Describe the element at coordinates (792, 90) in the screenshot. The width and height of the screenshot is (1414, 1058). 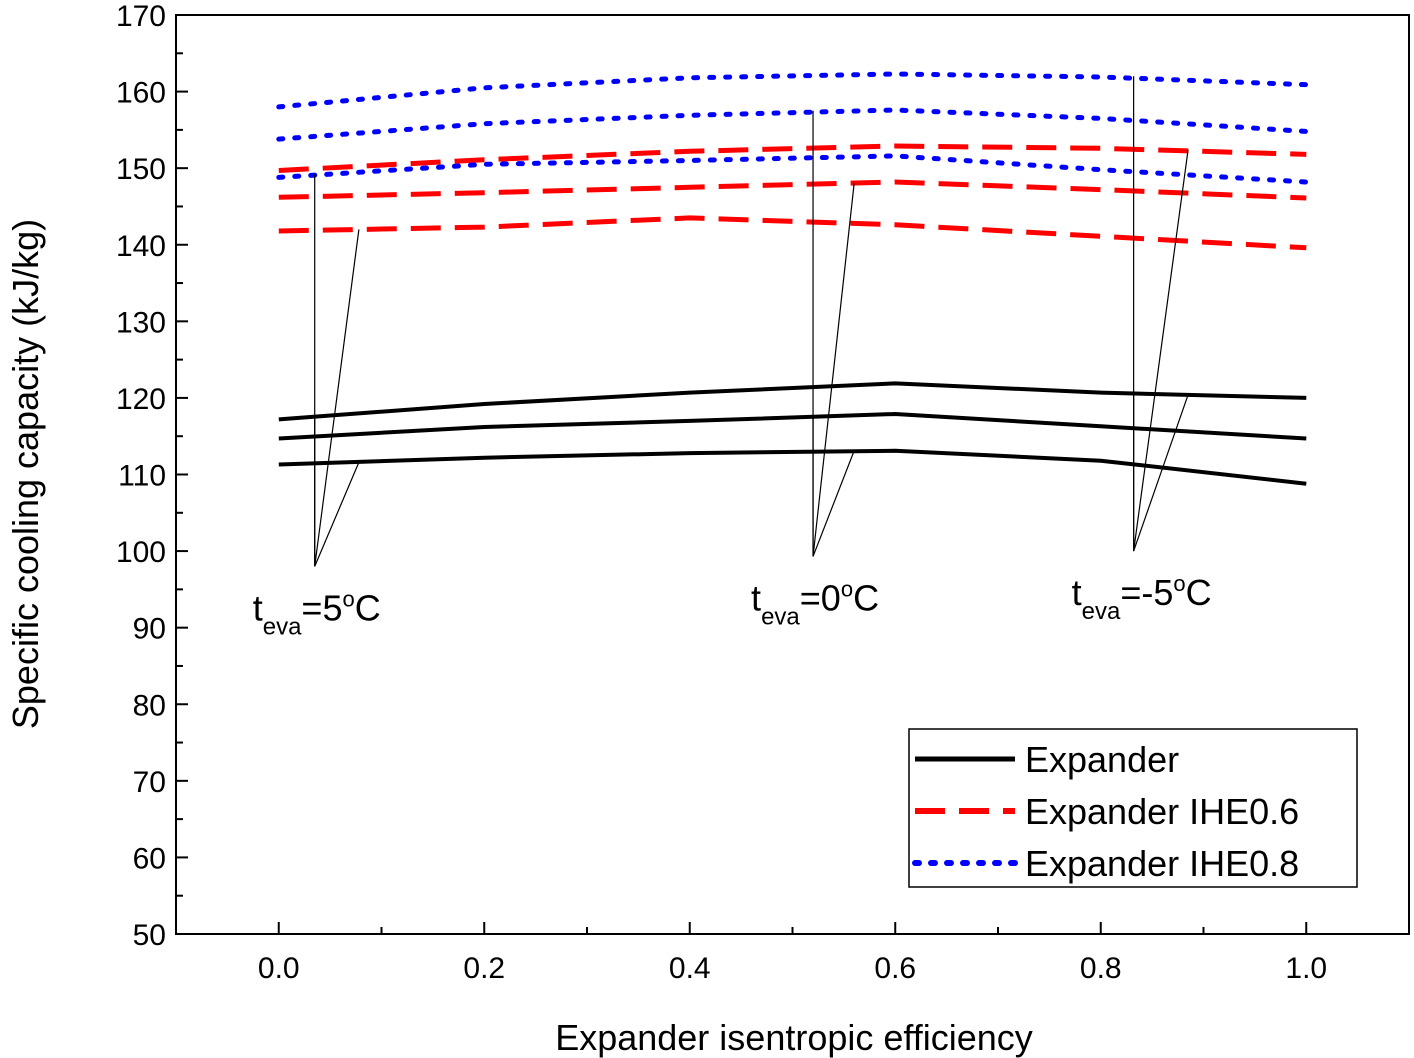
I see `series-line-dotted-teva--5` at that location.